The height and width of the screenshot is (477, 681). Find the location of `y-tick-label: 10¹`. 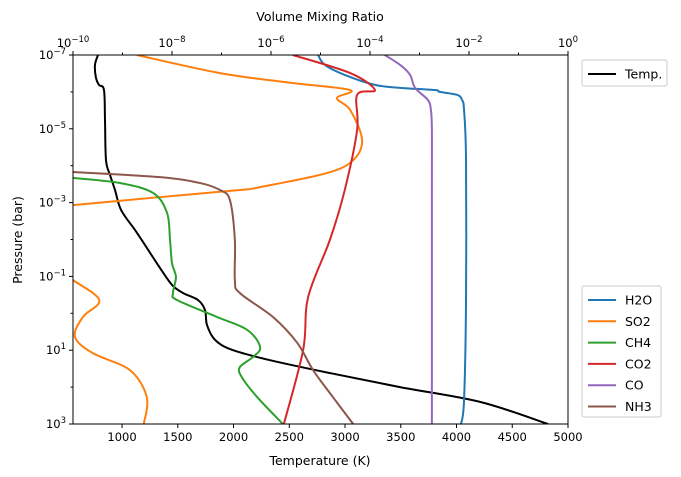

y-tick-label: 10¹ is located at coordinates (56, 349).